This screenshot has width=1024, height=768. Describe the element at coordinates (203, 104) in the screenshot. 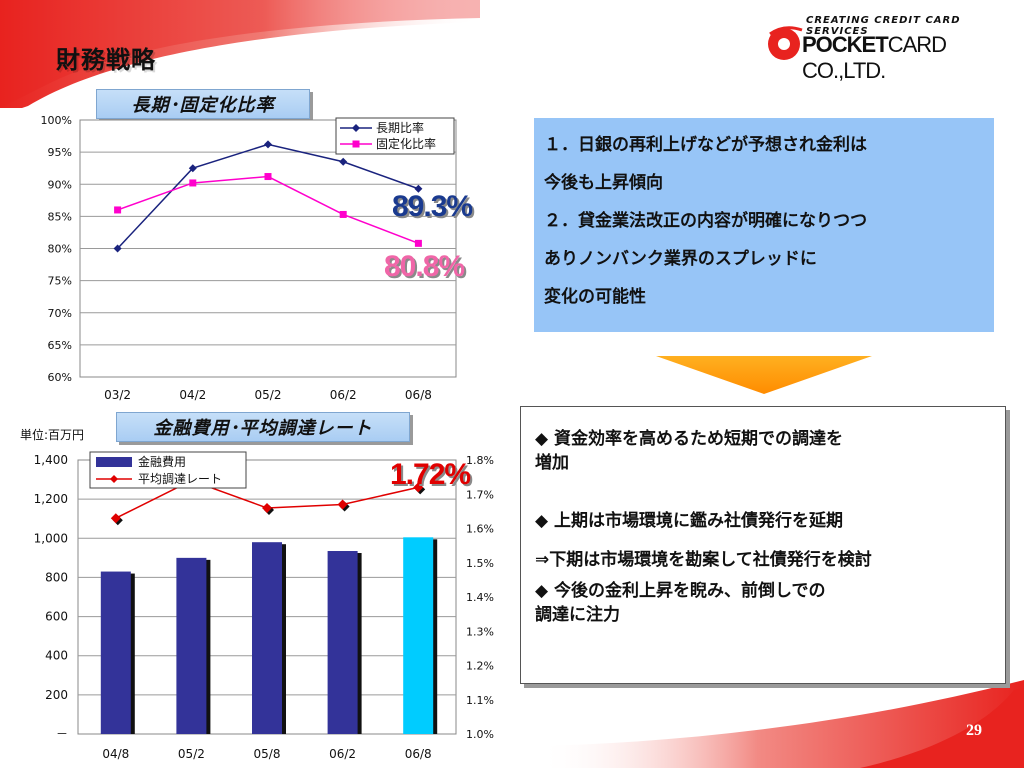

I see `section-label-long-fixed-ratio: 長期･固定化比率` at that location.